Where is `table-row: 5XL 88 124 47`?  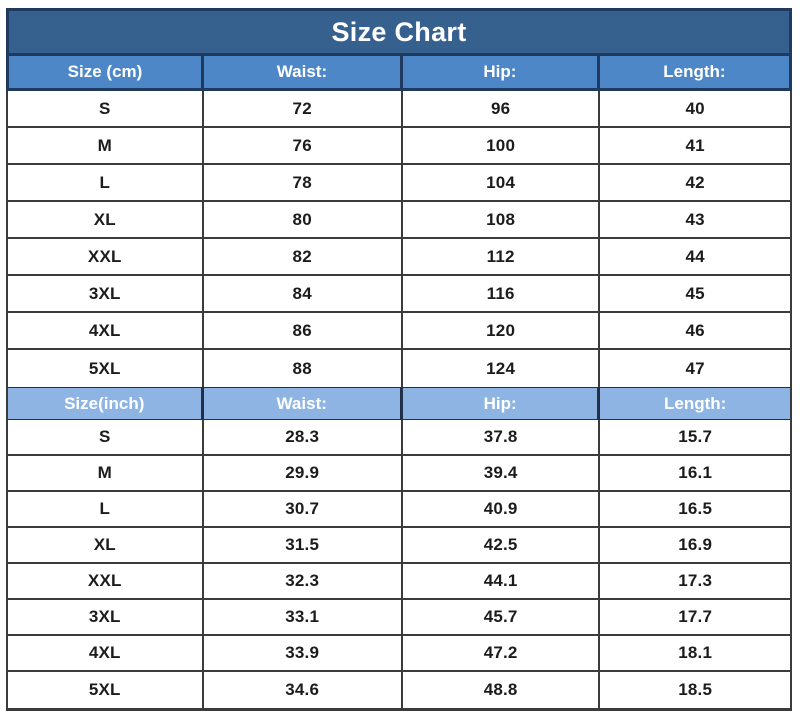 table-row: 5XL 88 124 47 is located at coordinates (399, 368).